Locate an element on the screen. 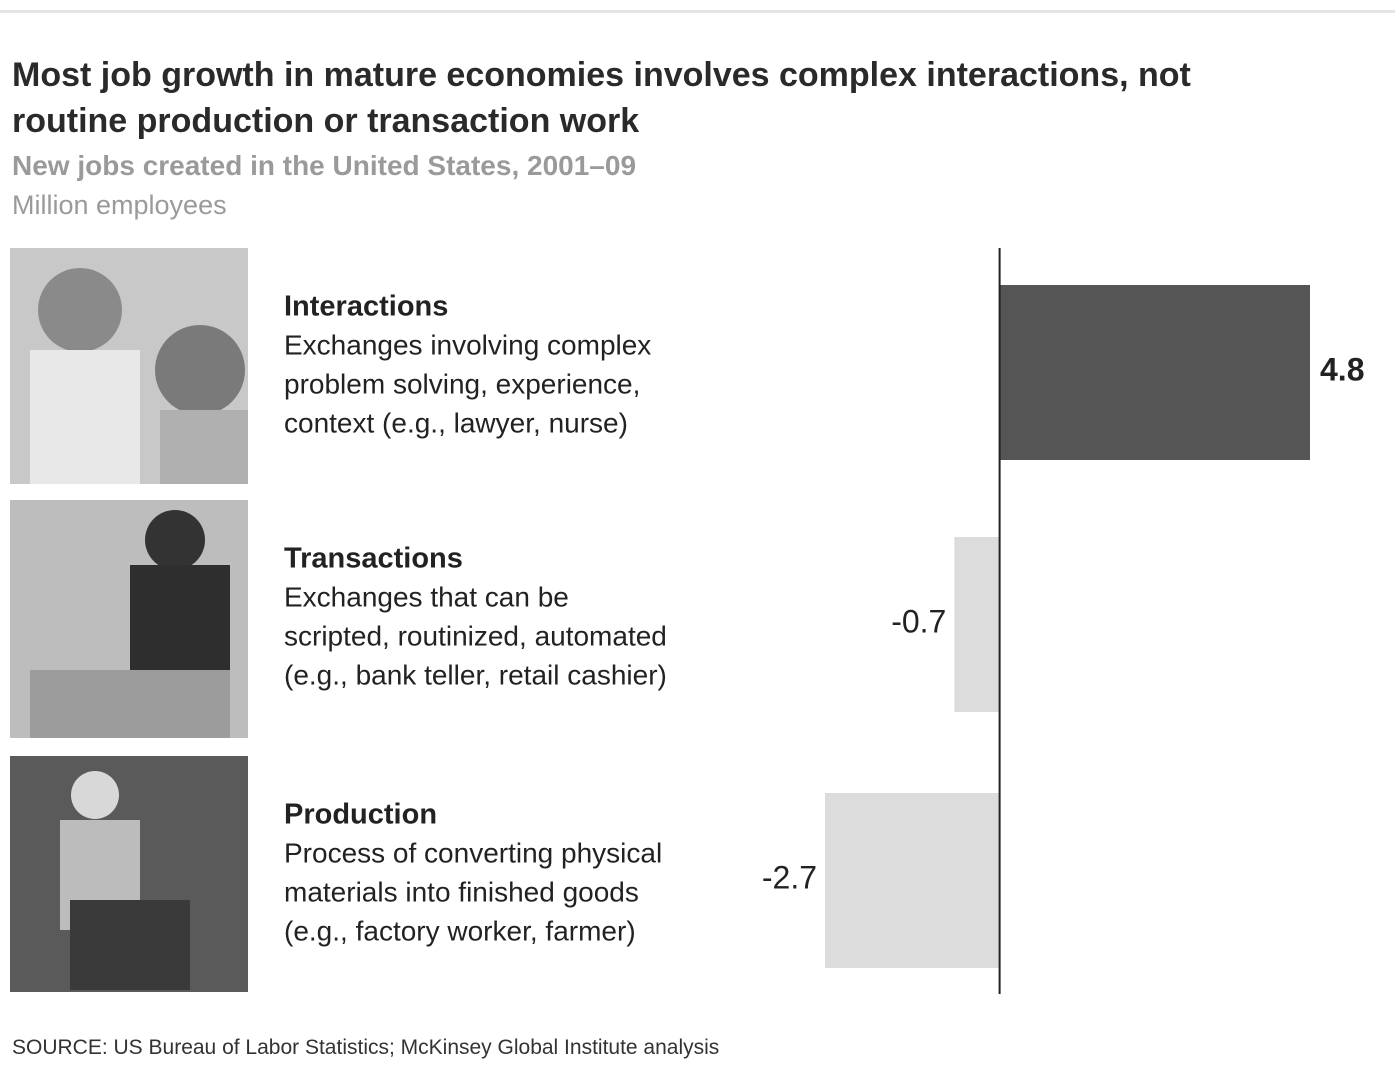  value-label: -2.7 is located at coordinates (789, 877).